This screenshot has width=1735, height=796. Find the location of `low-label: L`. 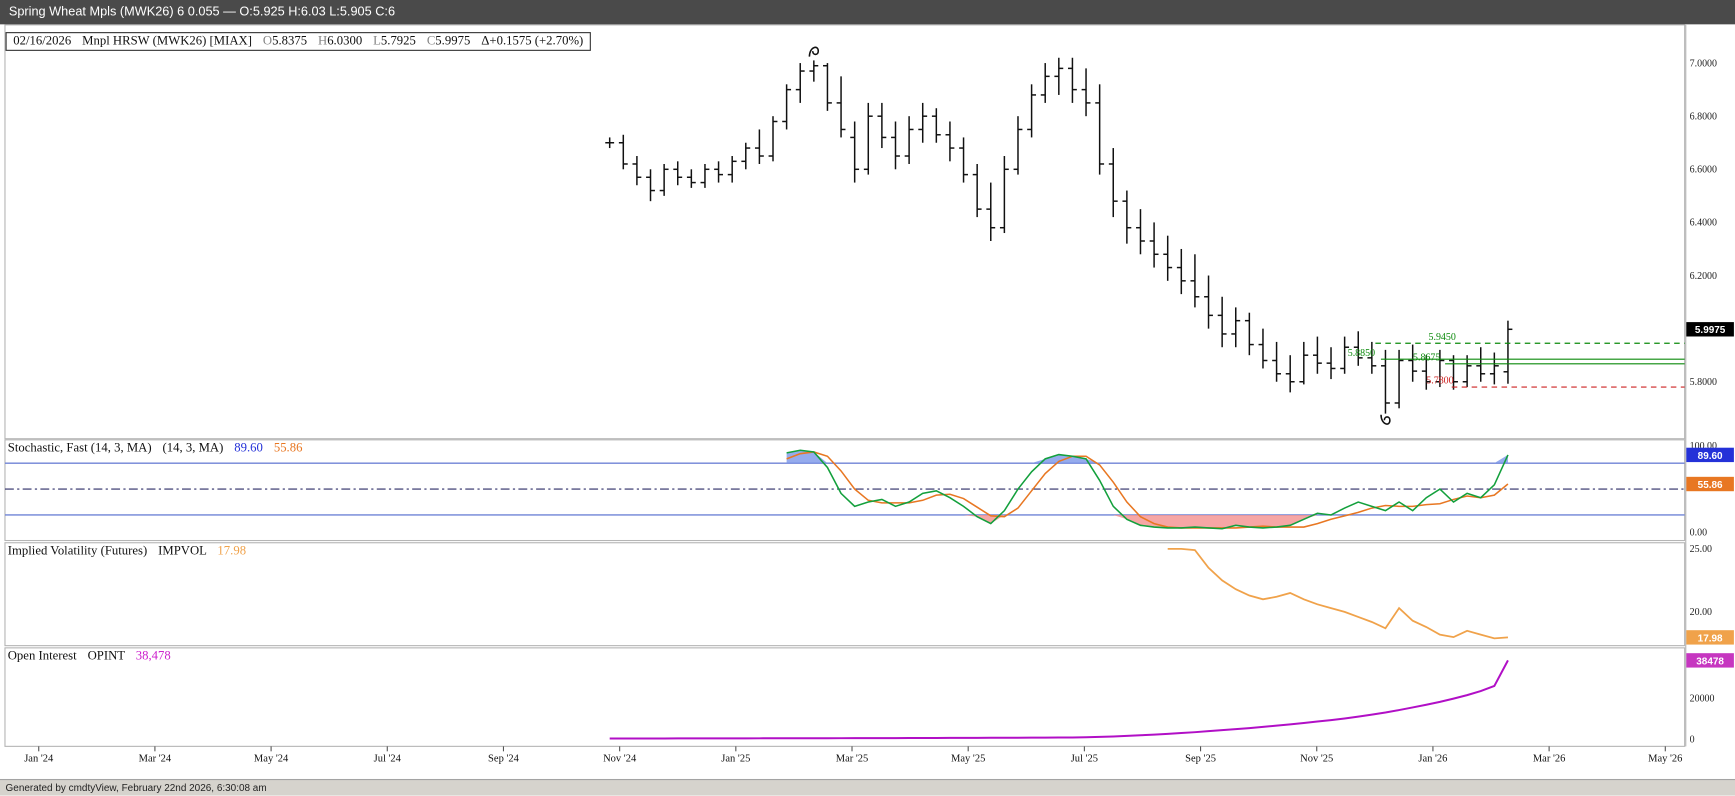

low-label: L is located at coordinates (377, 41).